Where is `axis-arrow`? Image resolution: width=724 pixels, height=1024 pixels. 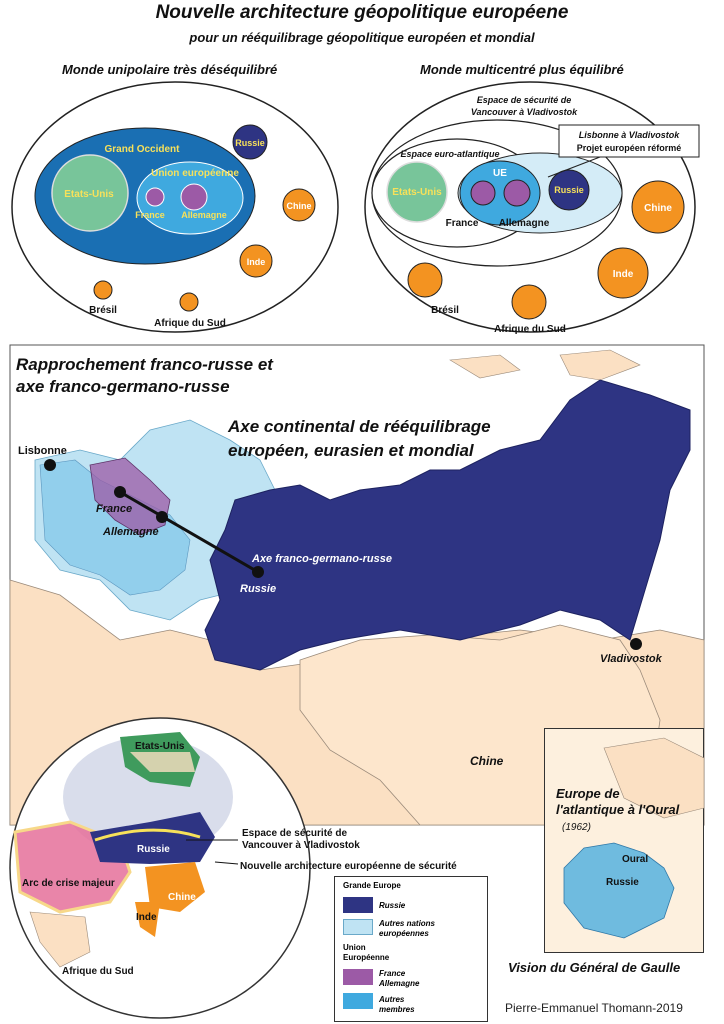 axis-arrow is located at coordinates (147, 835).